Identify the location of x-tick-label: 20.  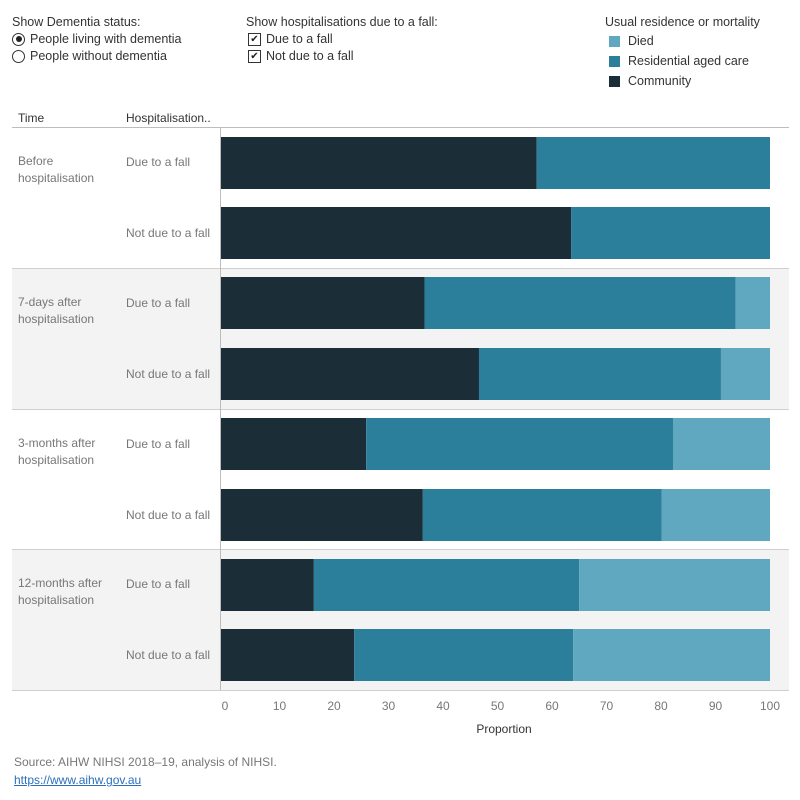
(334, 706).